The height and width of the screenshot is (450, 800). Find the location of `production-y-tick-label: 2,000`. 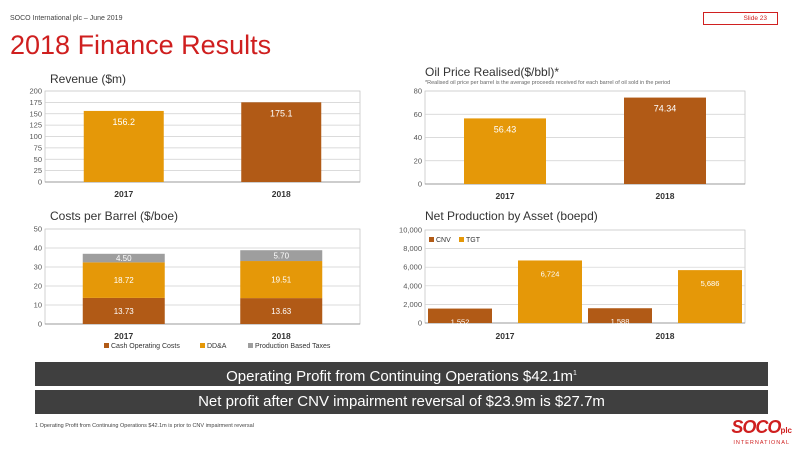

production-y-tick-label: 2,000 is located at coordinates (412, 304).